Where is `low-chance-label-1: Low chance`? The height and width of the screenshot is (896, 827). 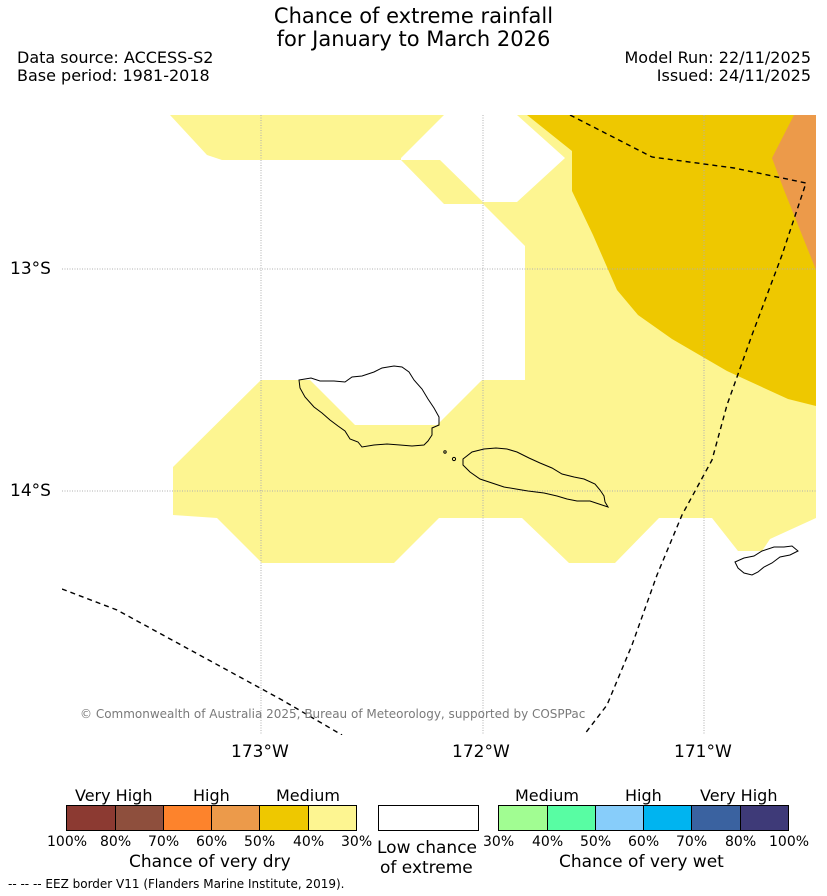
low-chance-label-1: Low chance is located at coordinates (427, 848).